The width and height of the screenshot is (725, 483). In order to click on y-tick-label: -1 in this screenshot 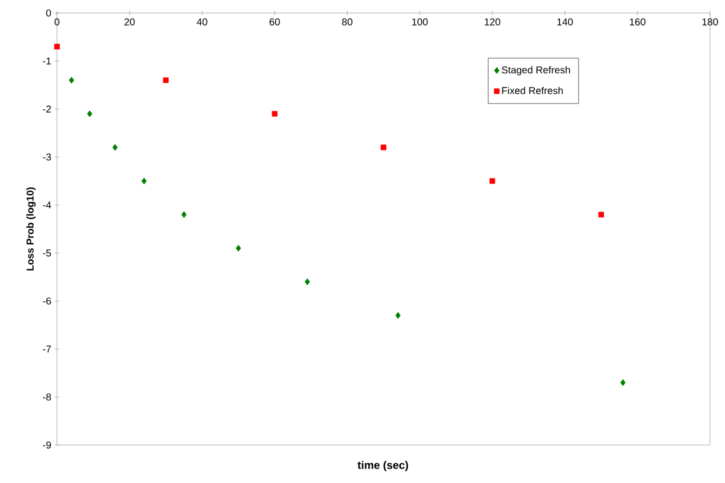, I will do `click(46, 61)`.